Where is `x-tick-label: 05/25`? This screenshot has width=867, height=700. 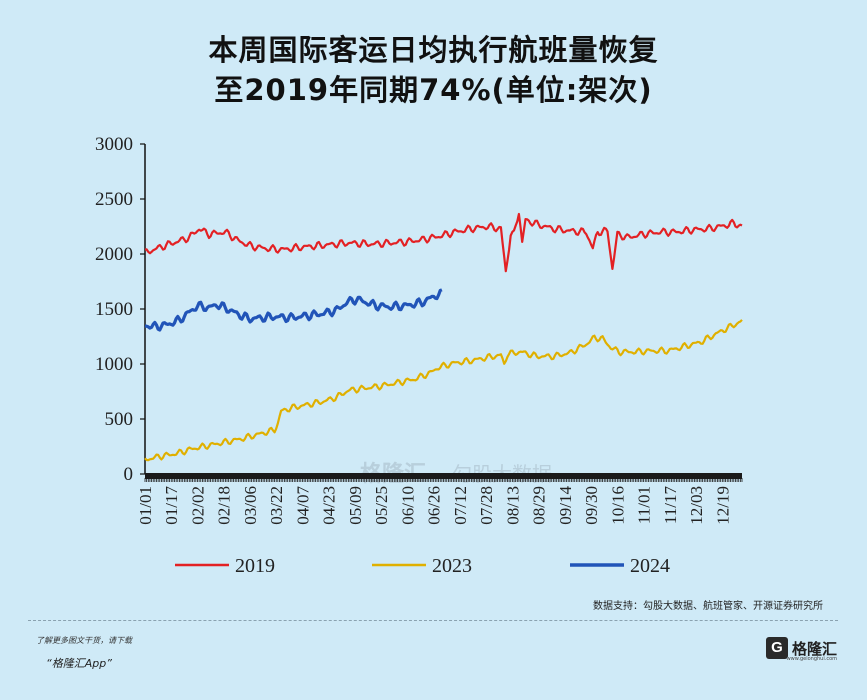 x-tick-label: 05/25 is located at coordinates (381, 505).